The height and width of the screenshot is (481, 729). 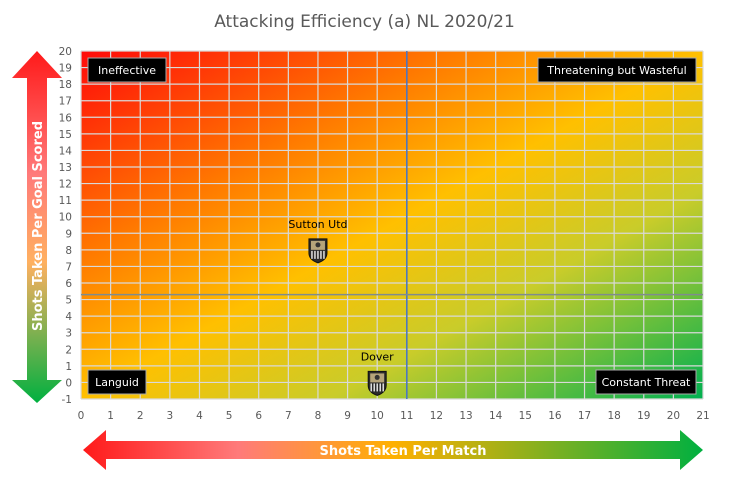 I want to click on x-tick-label: 19, so click(x=643, y=416).